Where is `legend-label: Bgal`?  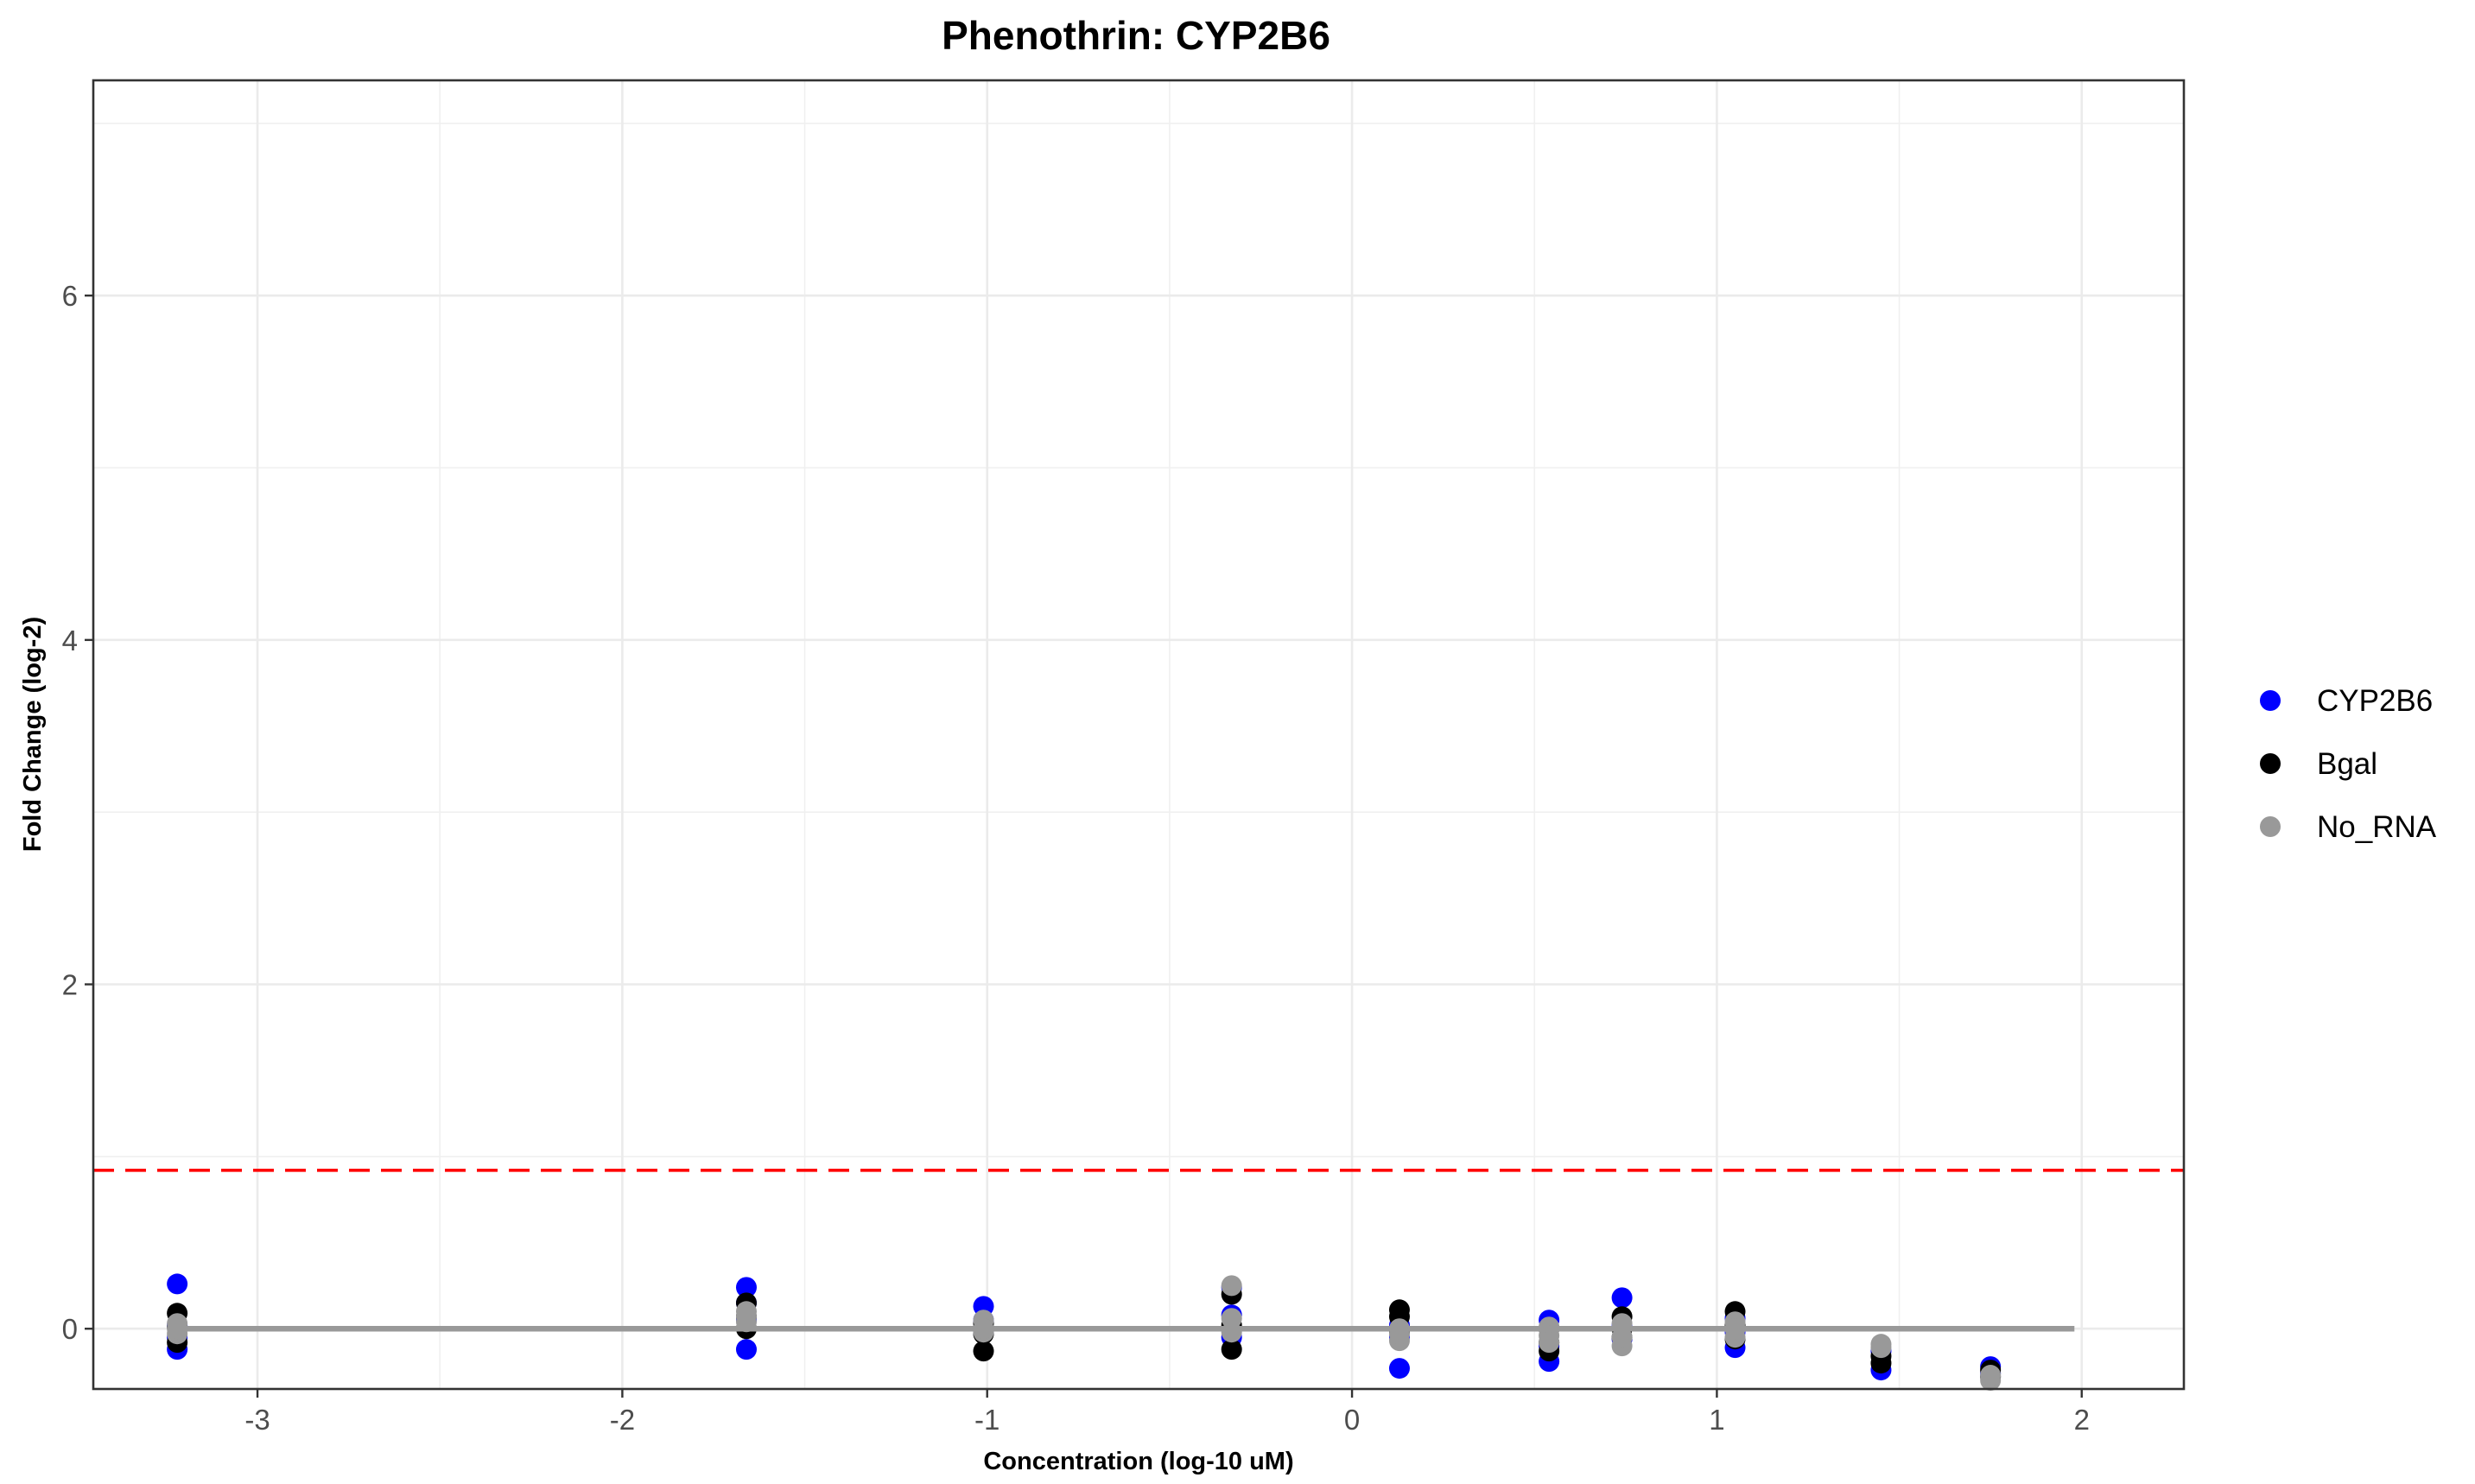
legend-label: Bgal is located at coordinates (2347, 764).